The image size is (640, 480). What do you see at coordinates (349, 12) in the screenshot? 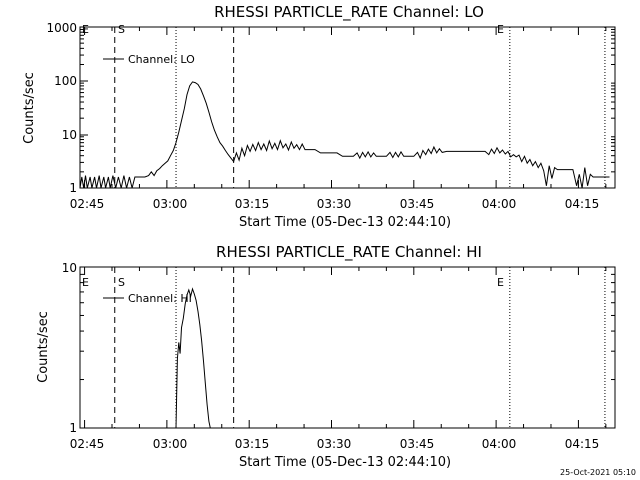
I see `chart-title: RHESSI PARTICLE_RATE Channel: LO` at bounding box center [349, 12].